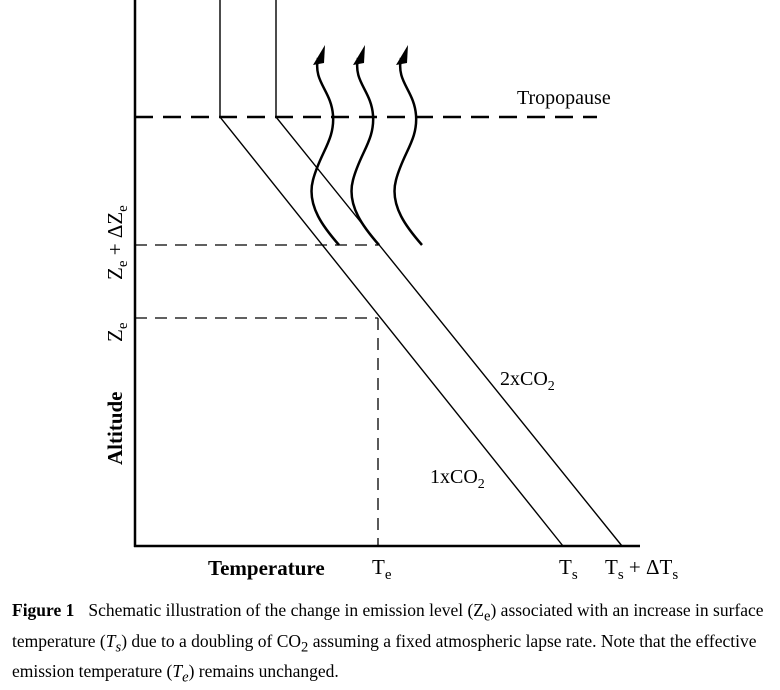 Image resolution: width=780 pixels, height=690 pixels. I want to click on ze-label: Ze, so click(117, 332).